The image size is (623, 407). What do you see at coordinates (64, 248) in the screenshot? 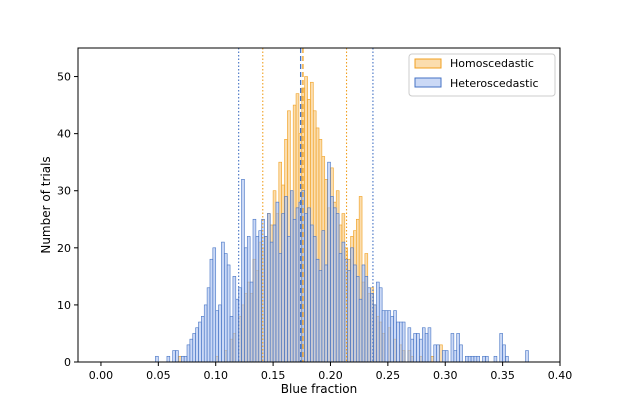
I see `y-tick-label: 20` at bounding box center [64, 248].